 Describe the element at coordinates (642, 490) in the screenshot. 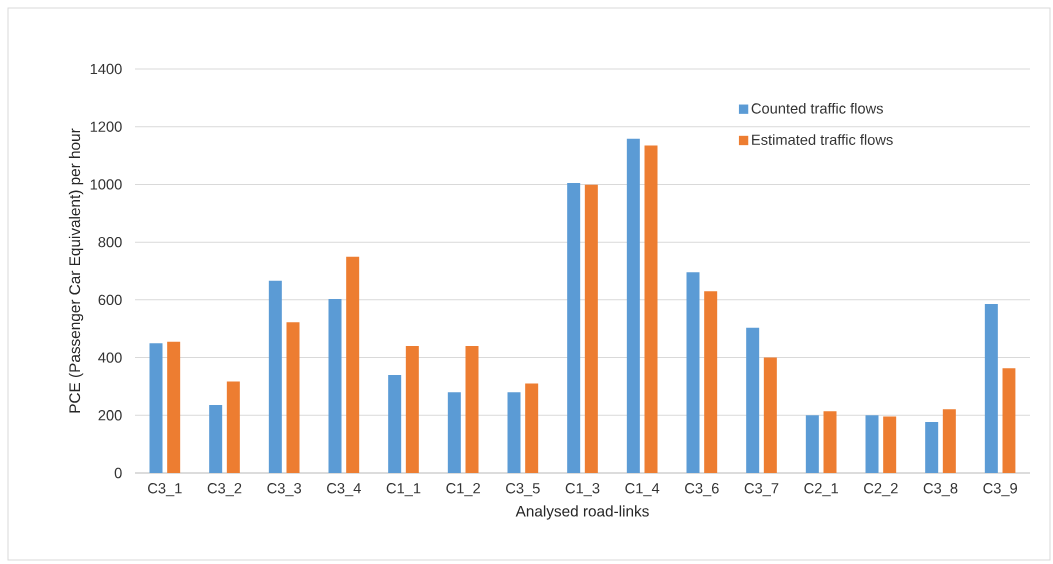

I see `x-tick-label: C1_4` at that location.